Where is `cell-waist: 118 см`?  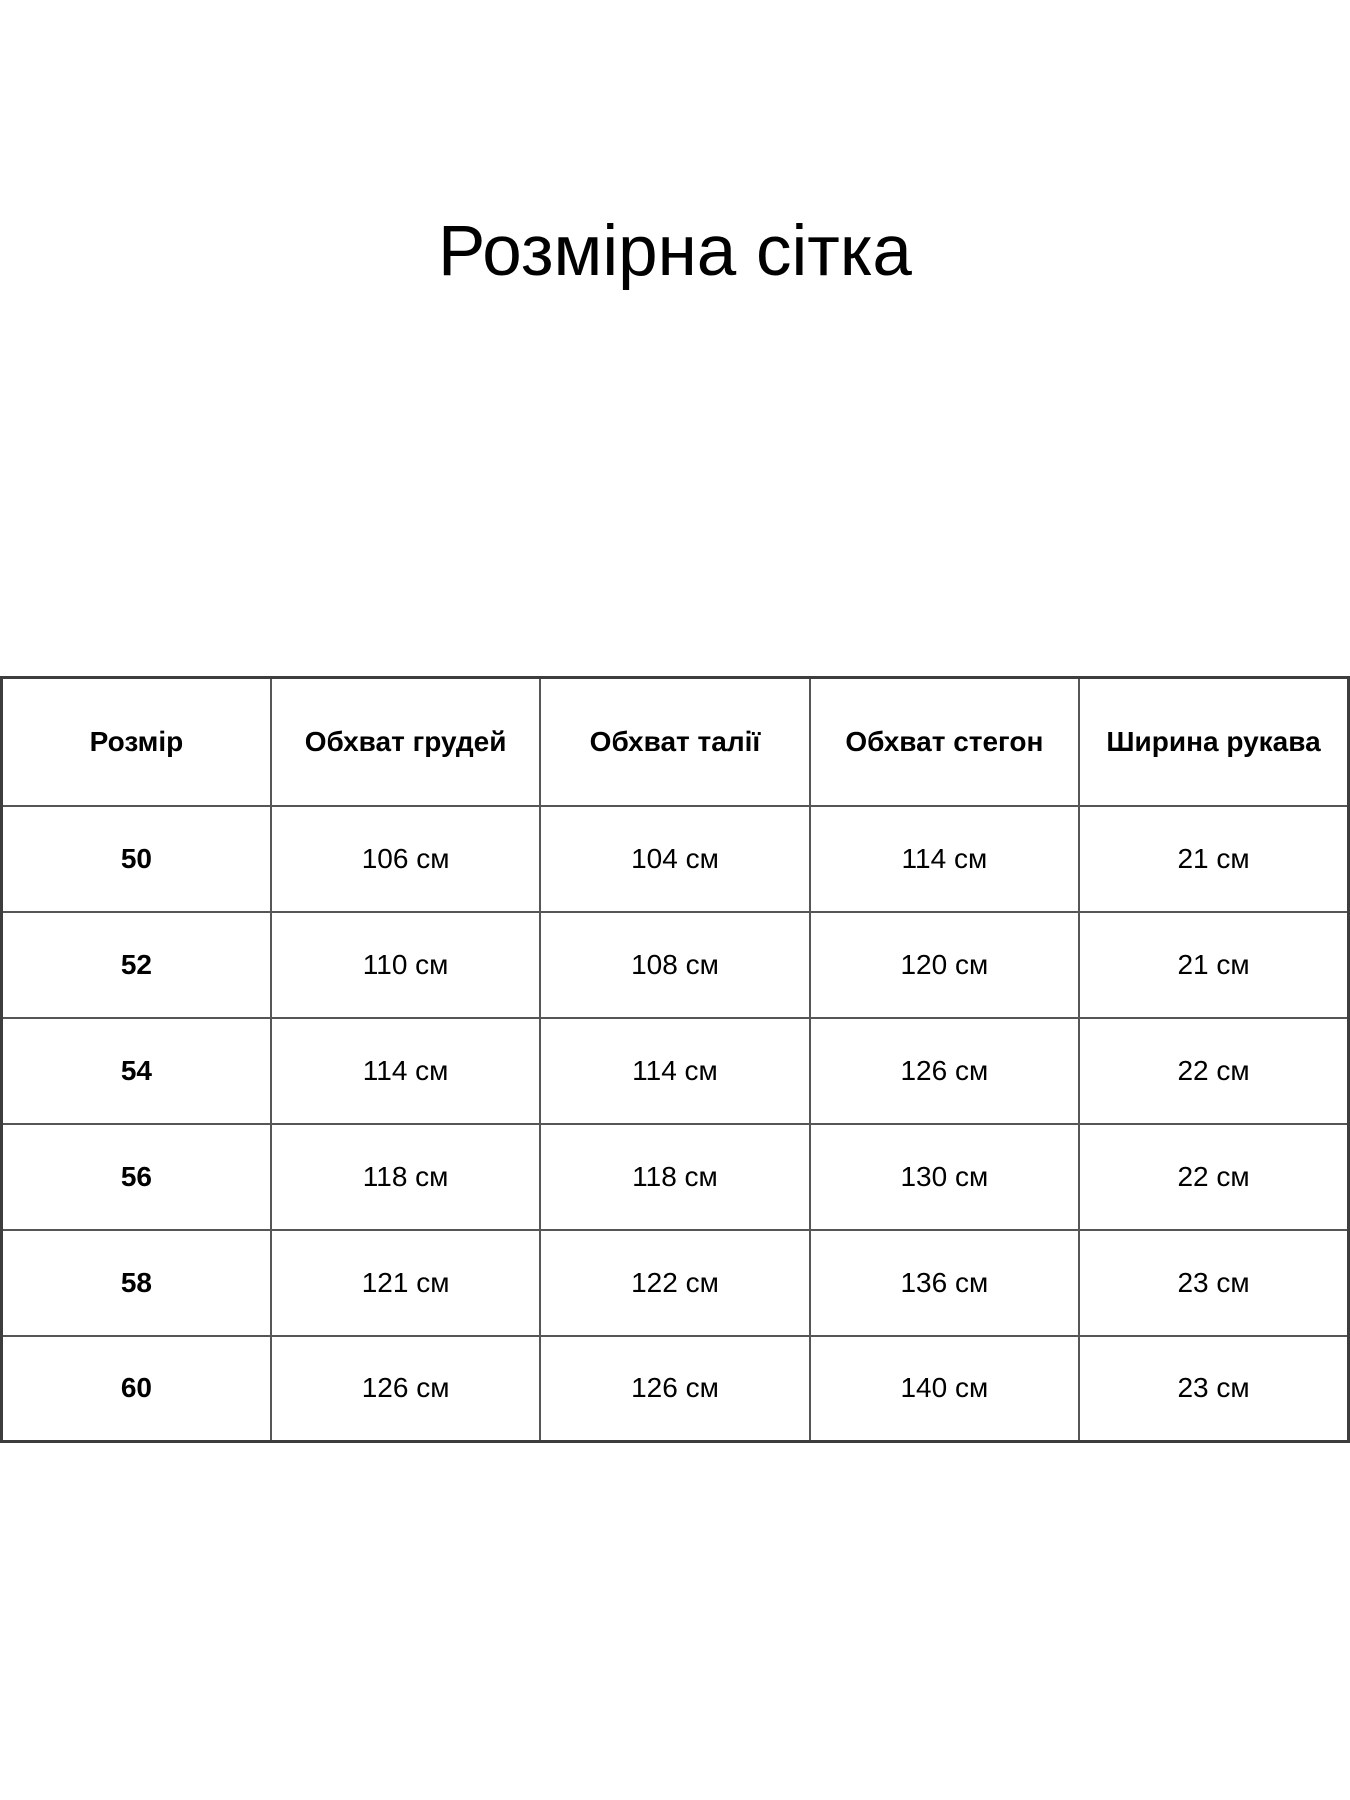 cell-waist: 118 см is located at coordinates (675, 1176).